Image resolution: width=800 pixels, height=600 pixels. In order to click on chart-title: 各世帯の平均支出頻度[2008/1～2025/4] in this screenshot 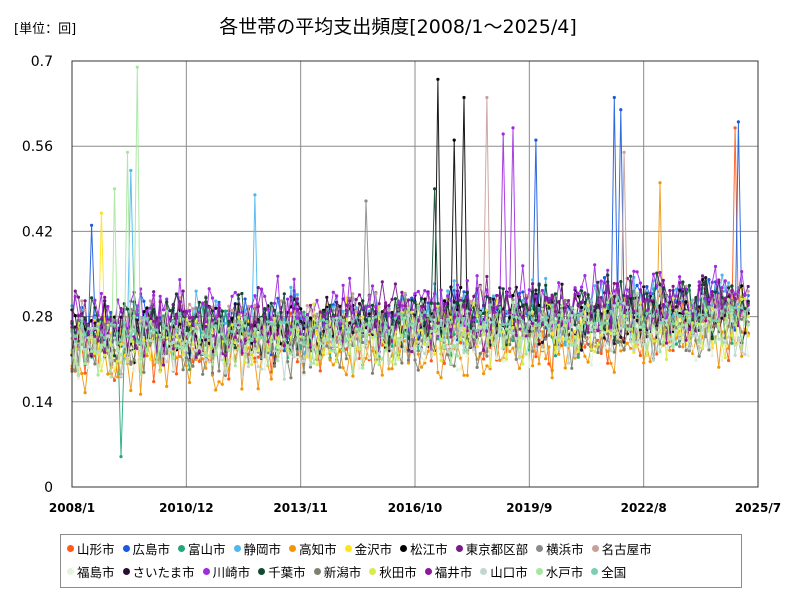, I will do `click(398, 27)`.